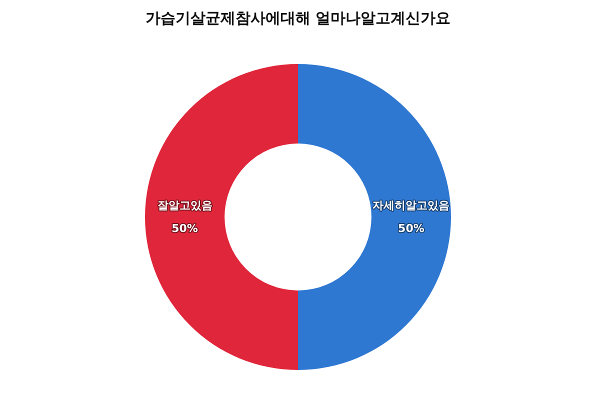 Image resolution: width=596 pixels, height=398 pixels. What do you see at coordinates (298, 17) in the screenshot?
I see `chart-title: 가습기살균제참사에대해 얼마나알고계신가요` at bounding box center [298, 17].